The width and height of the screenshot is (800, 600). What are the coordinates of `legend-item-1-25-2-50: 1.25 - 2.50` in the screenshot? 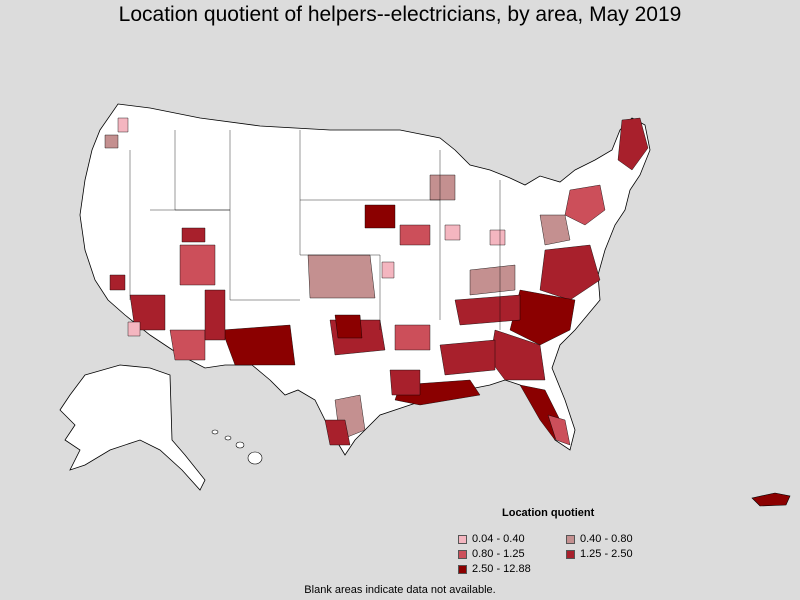 It's located at (599, 554).